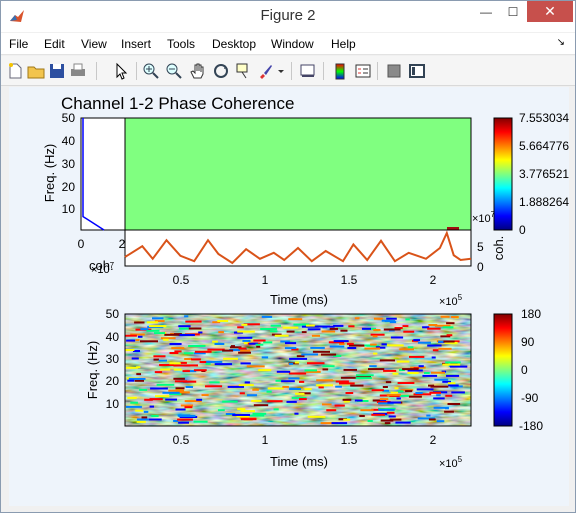 This screenshot has height=513, width=576. What do you see at coordinates (288, 16) in the screenshot?
I see `title-bar: Figure 2 — ☐ ✕` at bounding box center [288, 16].